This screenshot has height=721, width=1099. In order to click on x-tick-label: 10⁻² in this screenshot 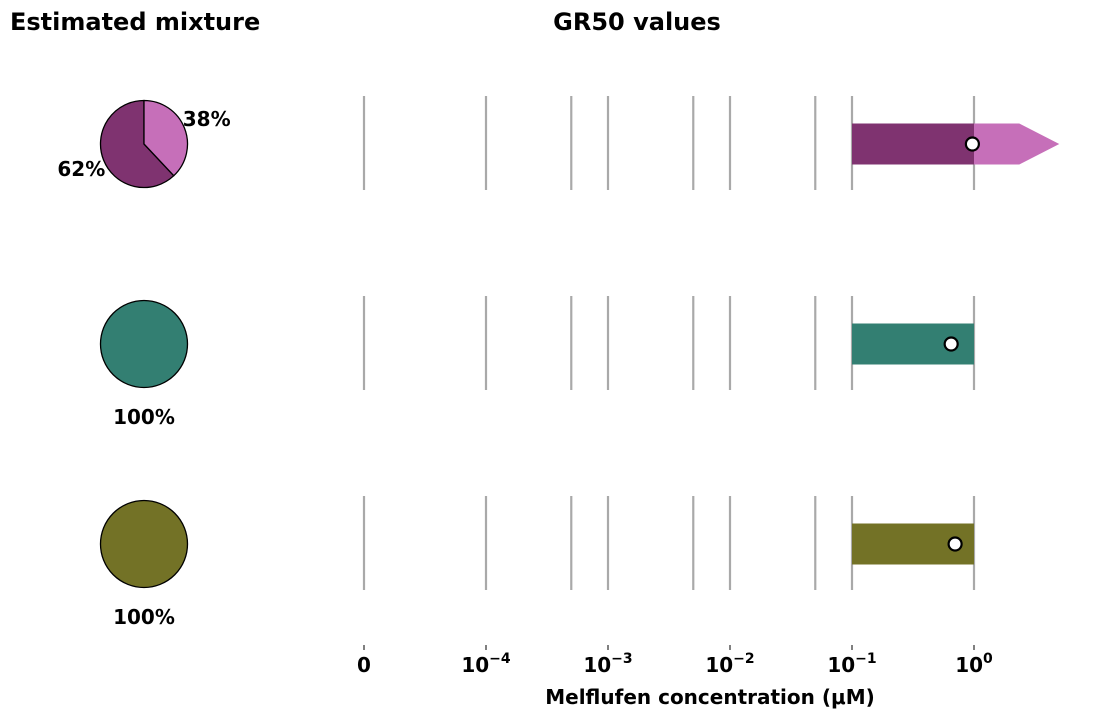, I will do `click(729, 664)`.